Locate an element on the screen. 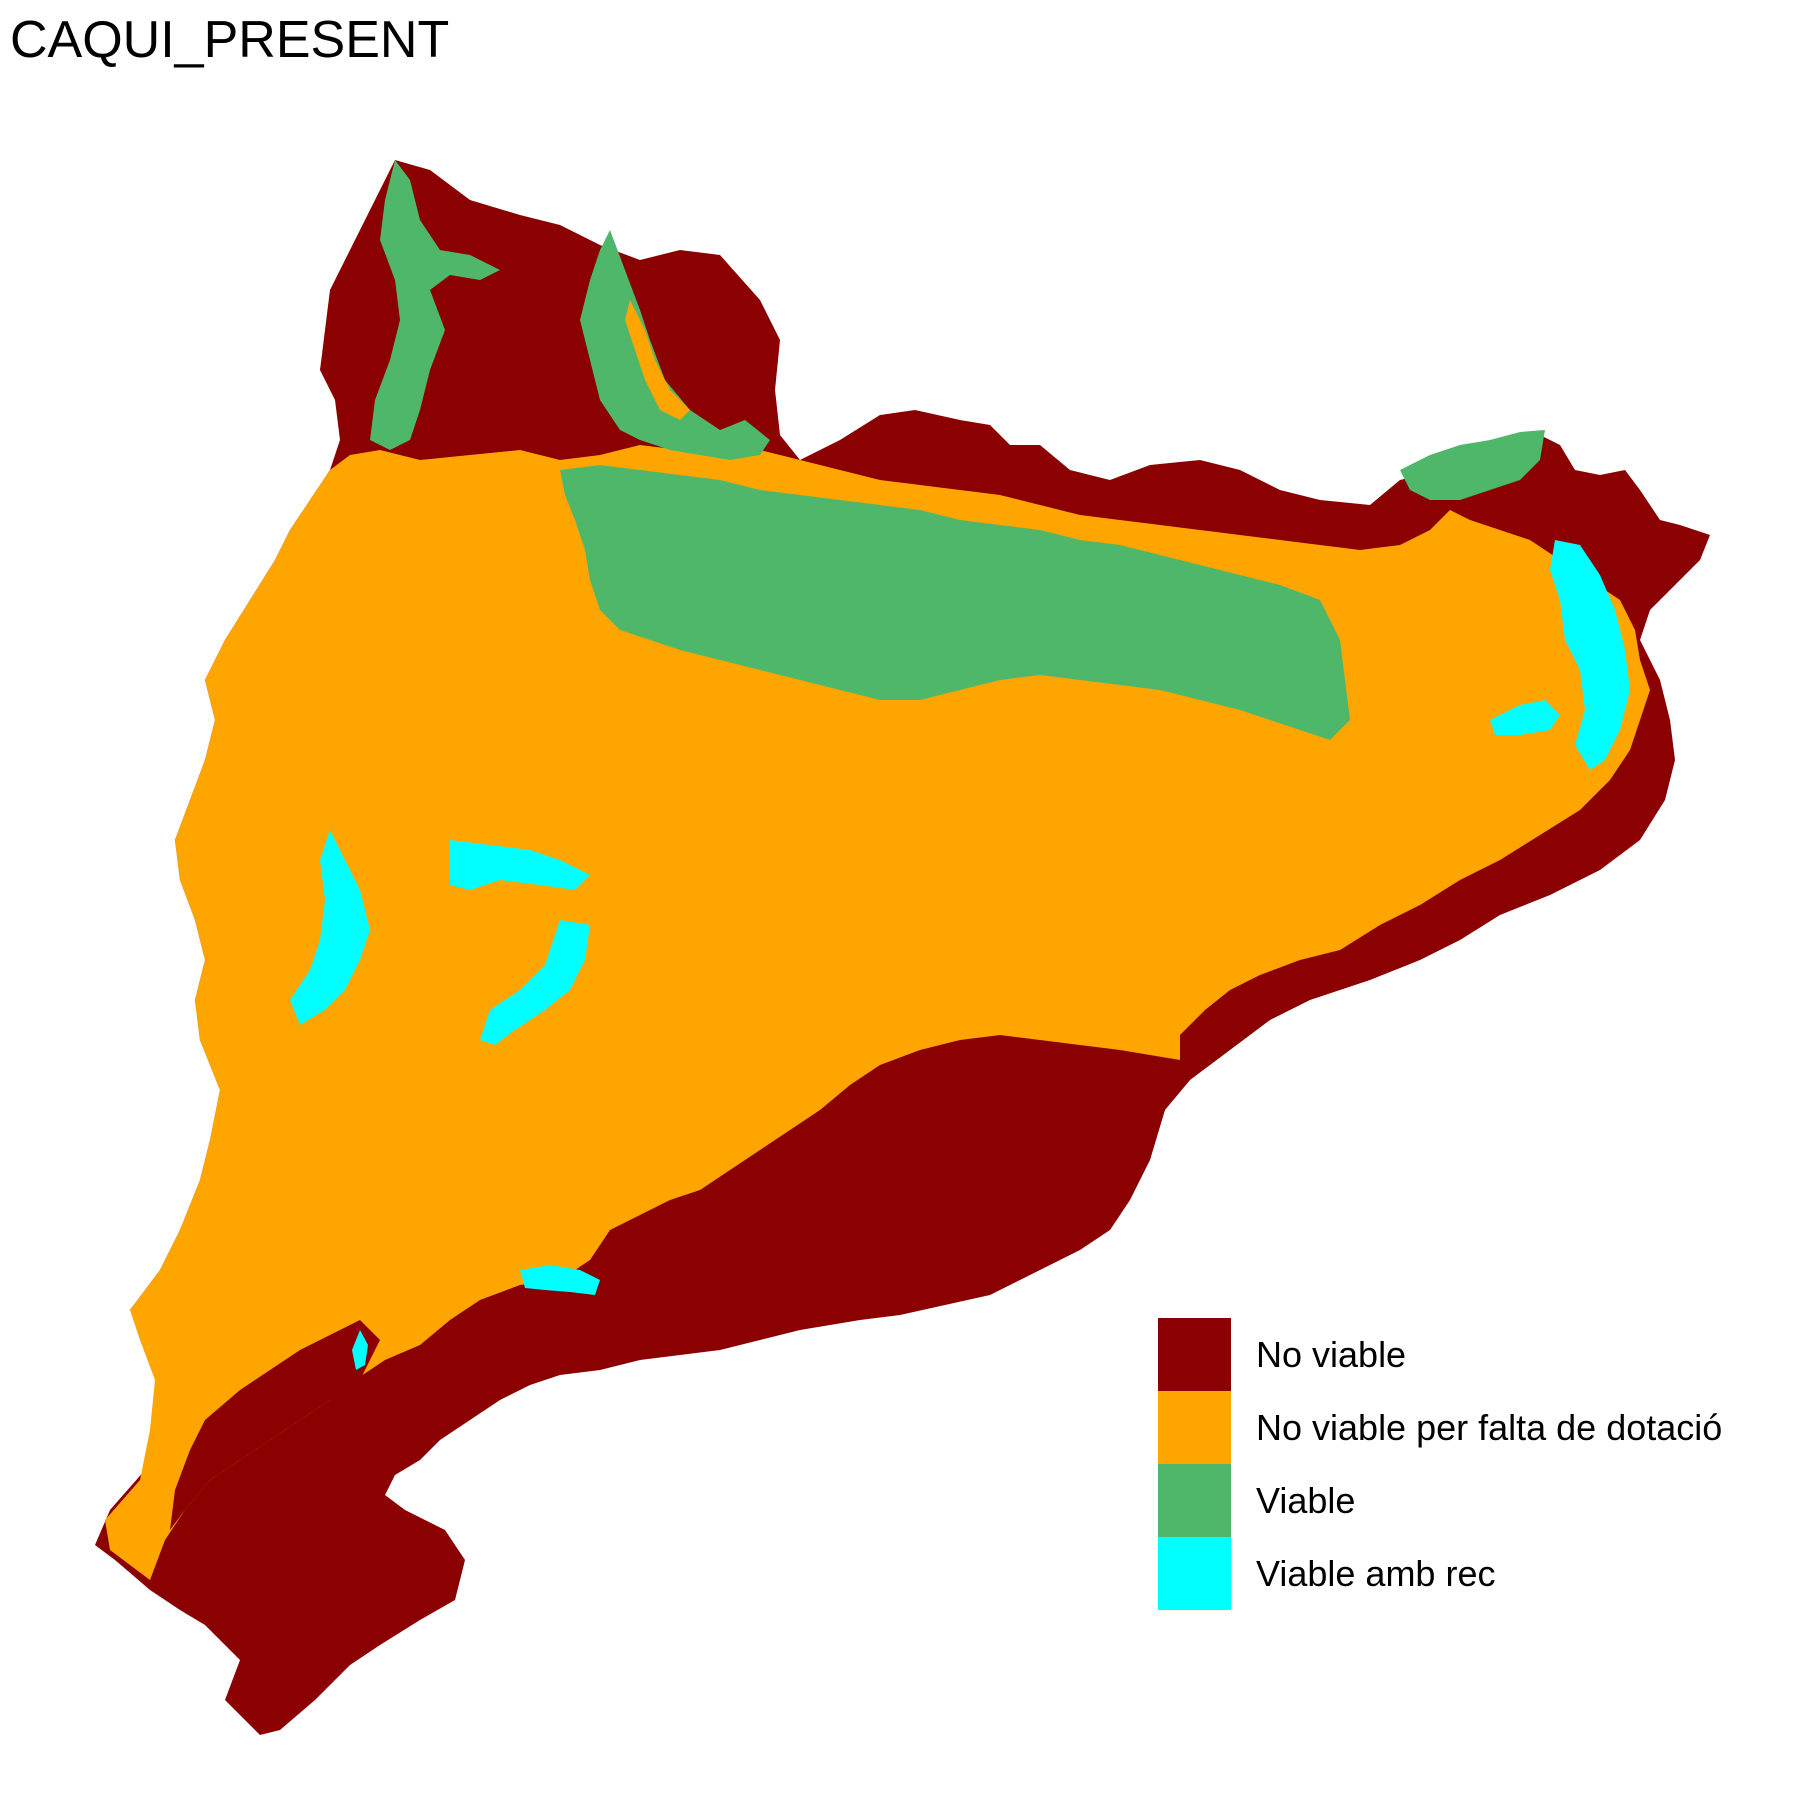 The image size is (1800, 1800). region-viable-northeast is located at coordinates (1472, 465).